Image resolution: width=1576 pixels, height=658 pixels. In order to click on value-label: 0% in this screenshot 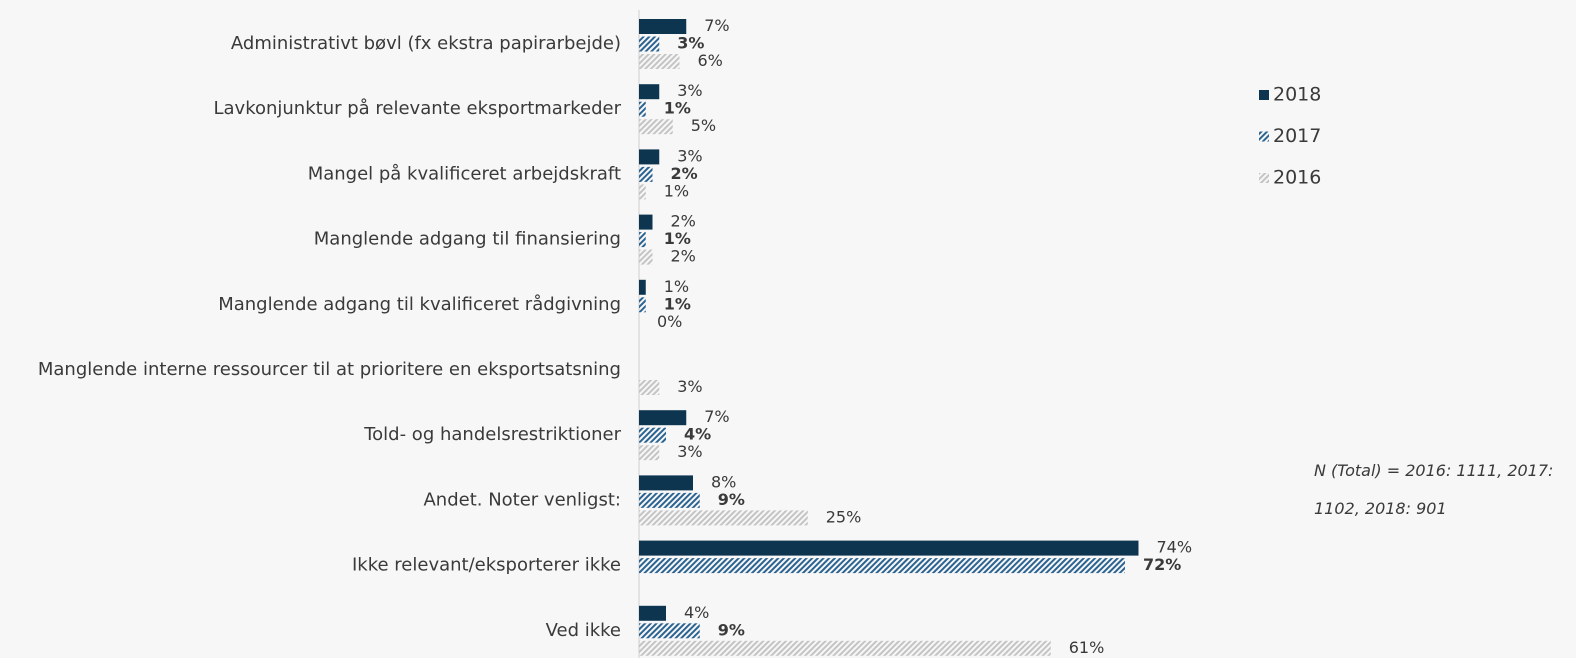, I will do `click(669, 321)`.